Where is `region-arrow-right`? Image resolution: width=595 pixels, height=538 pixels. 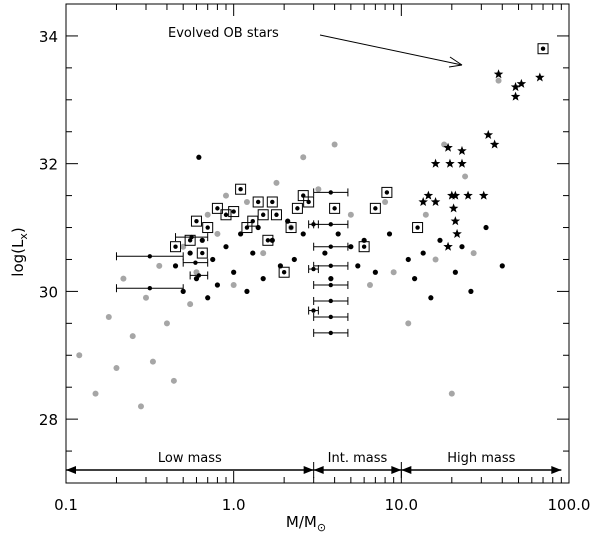 region-arrow-right is located at coordinates (556, 470).